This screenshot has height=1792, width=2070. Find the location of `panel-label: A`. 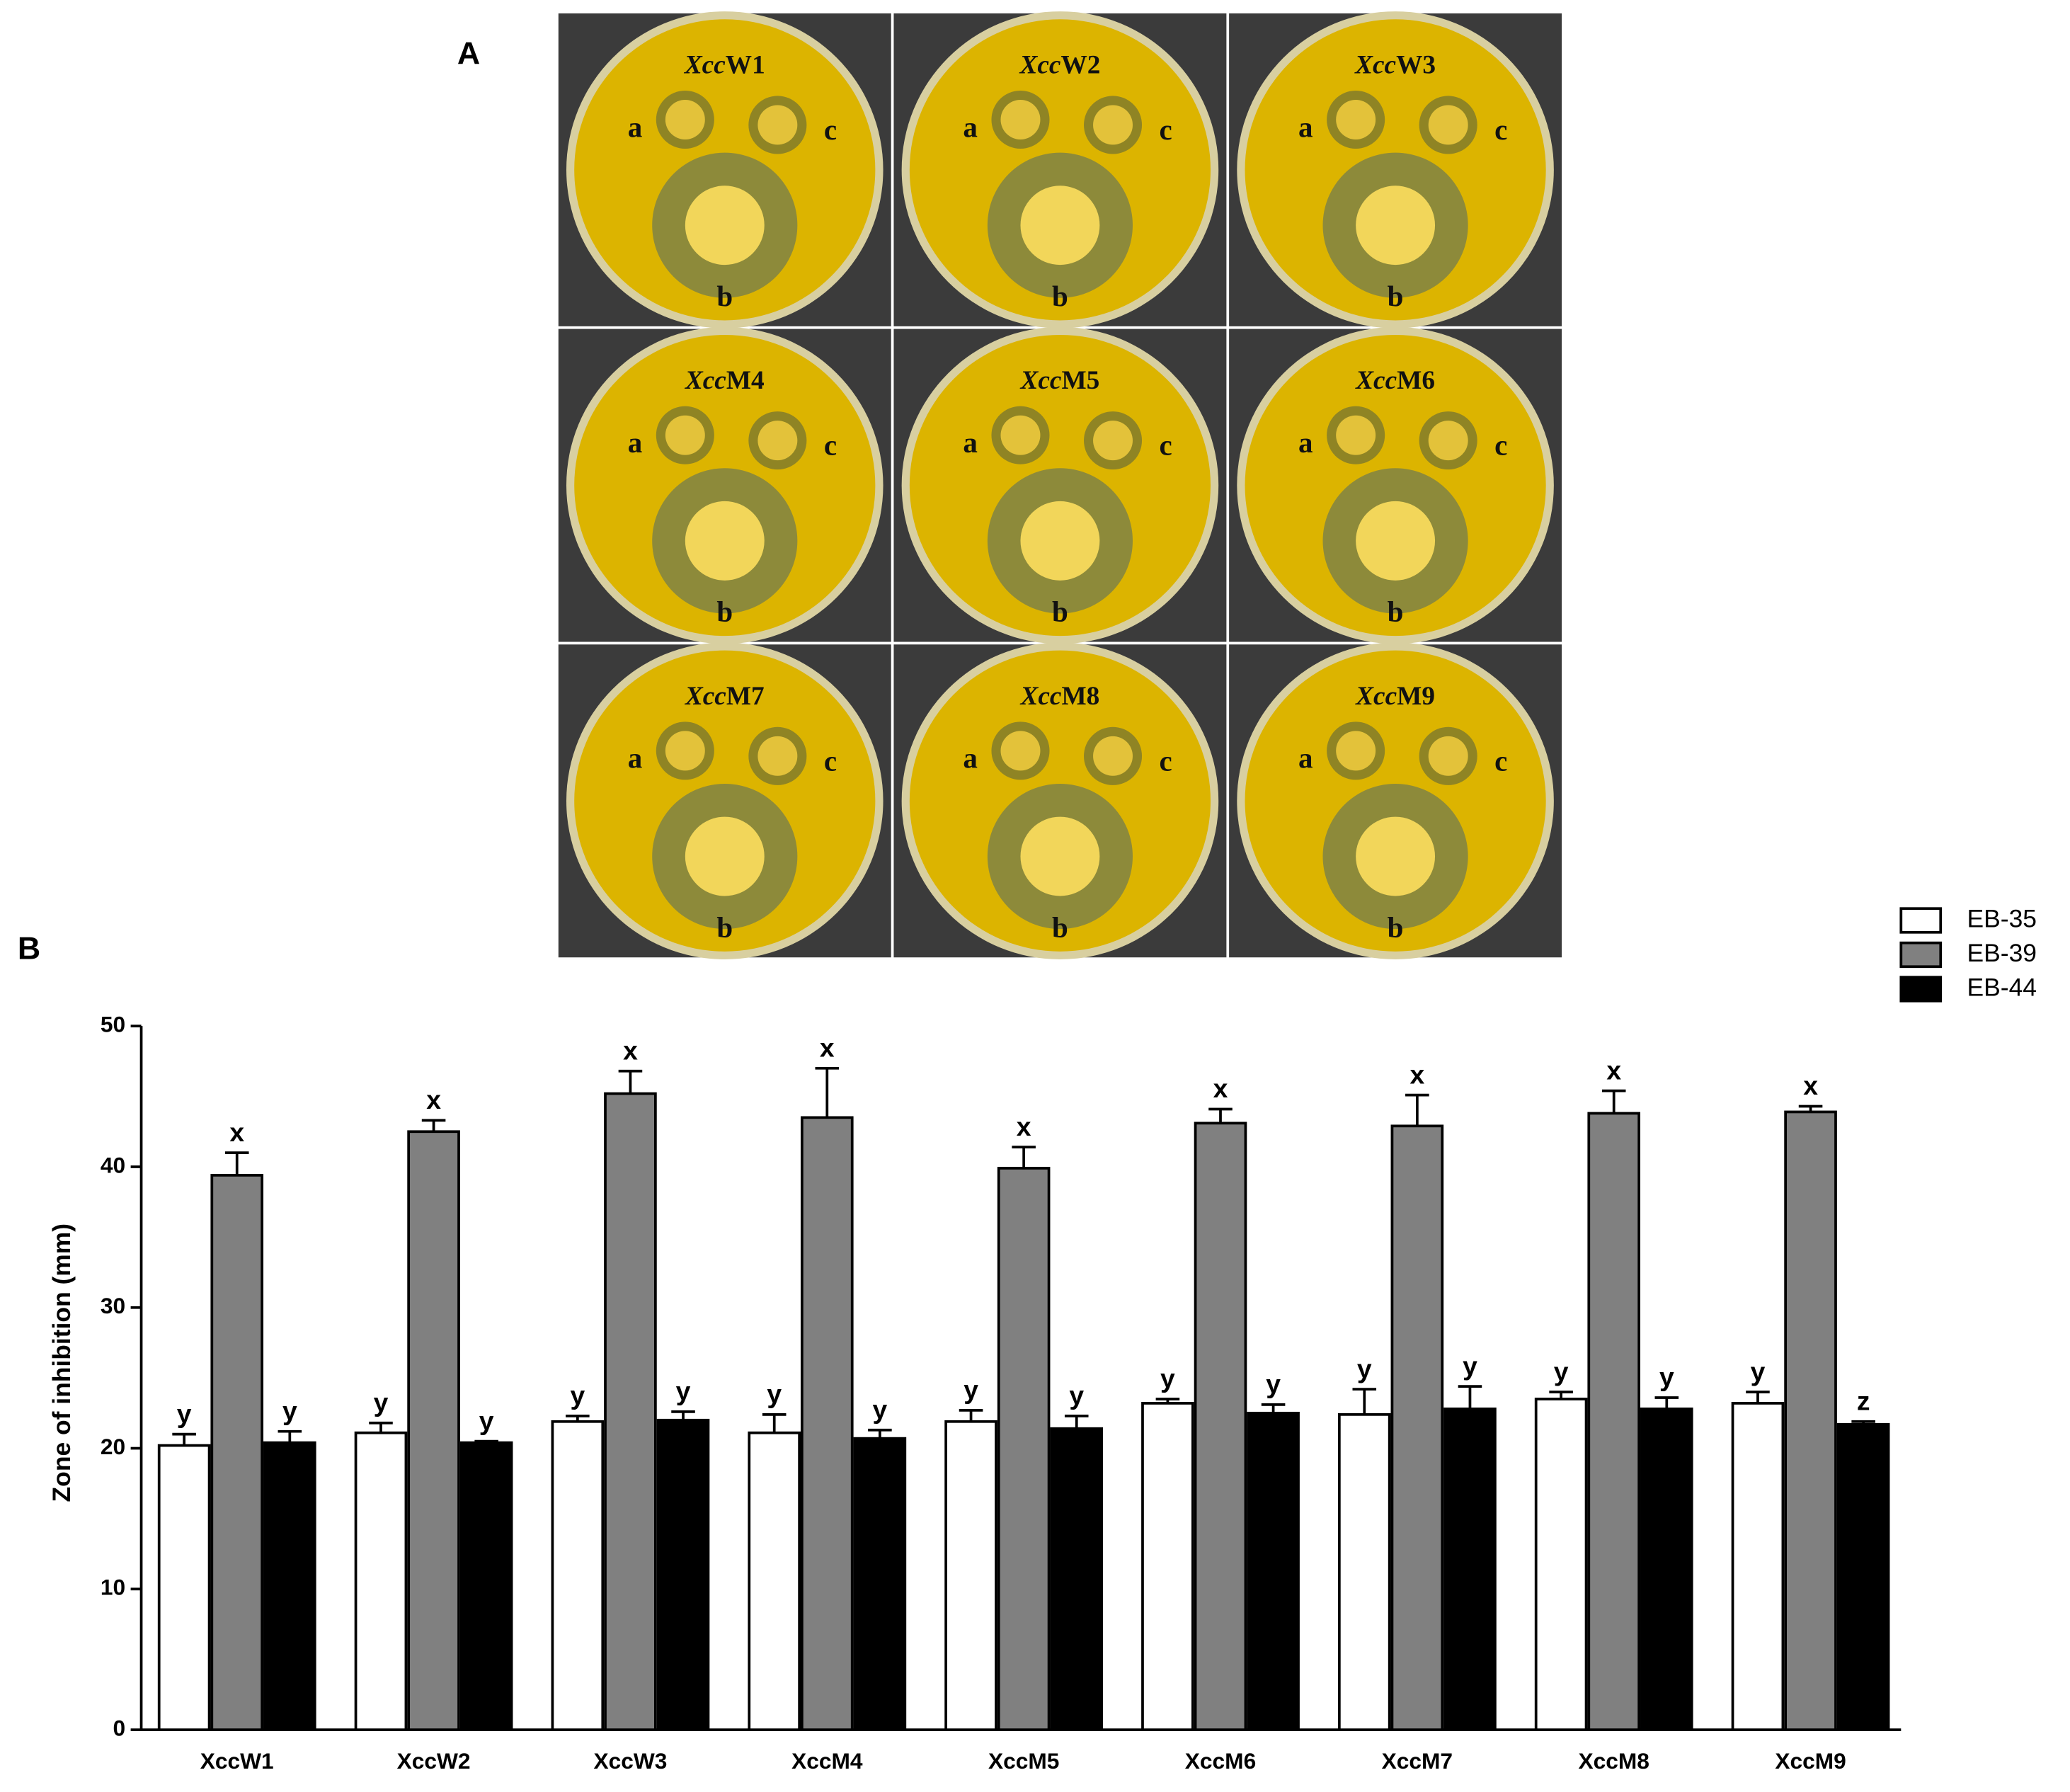

panel-label: A is located at coordinates (468, 53).